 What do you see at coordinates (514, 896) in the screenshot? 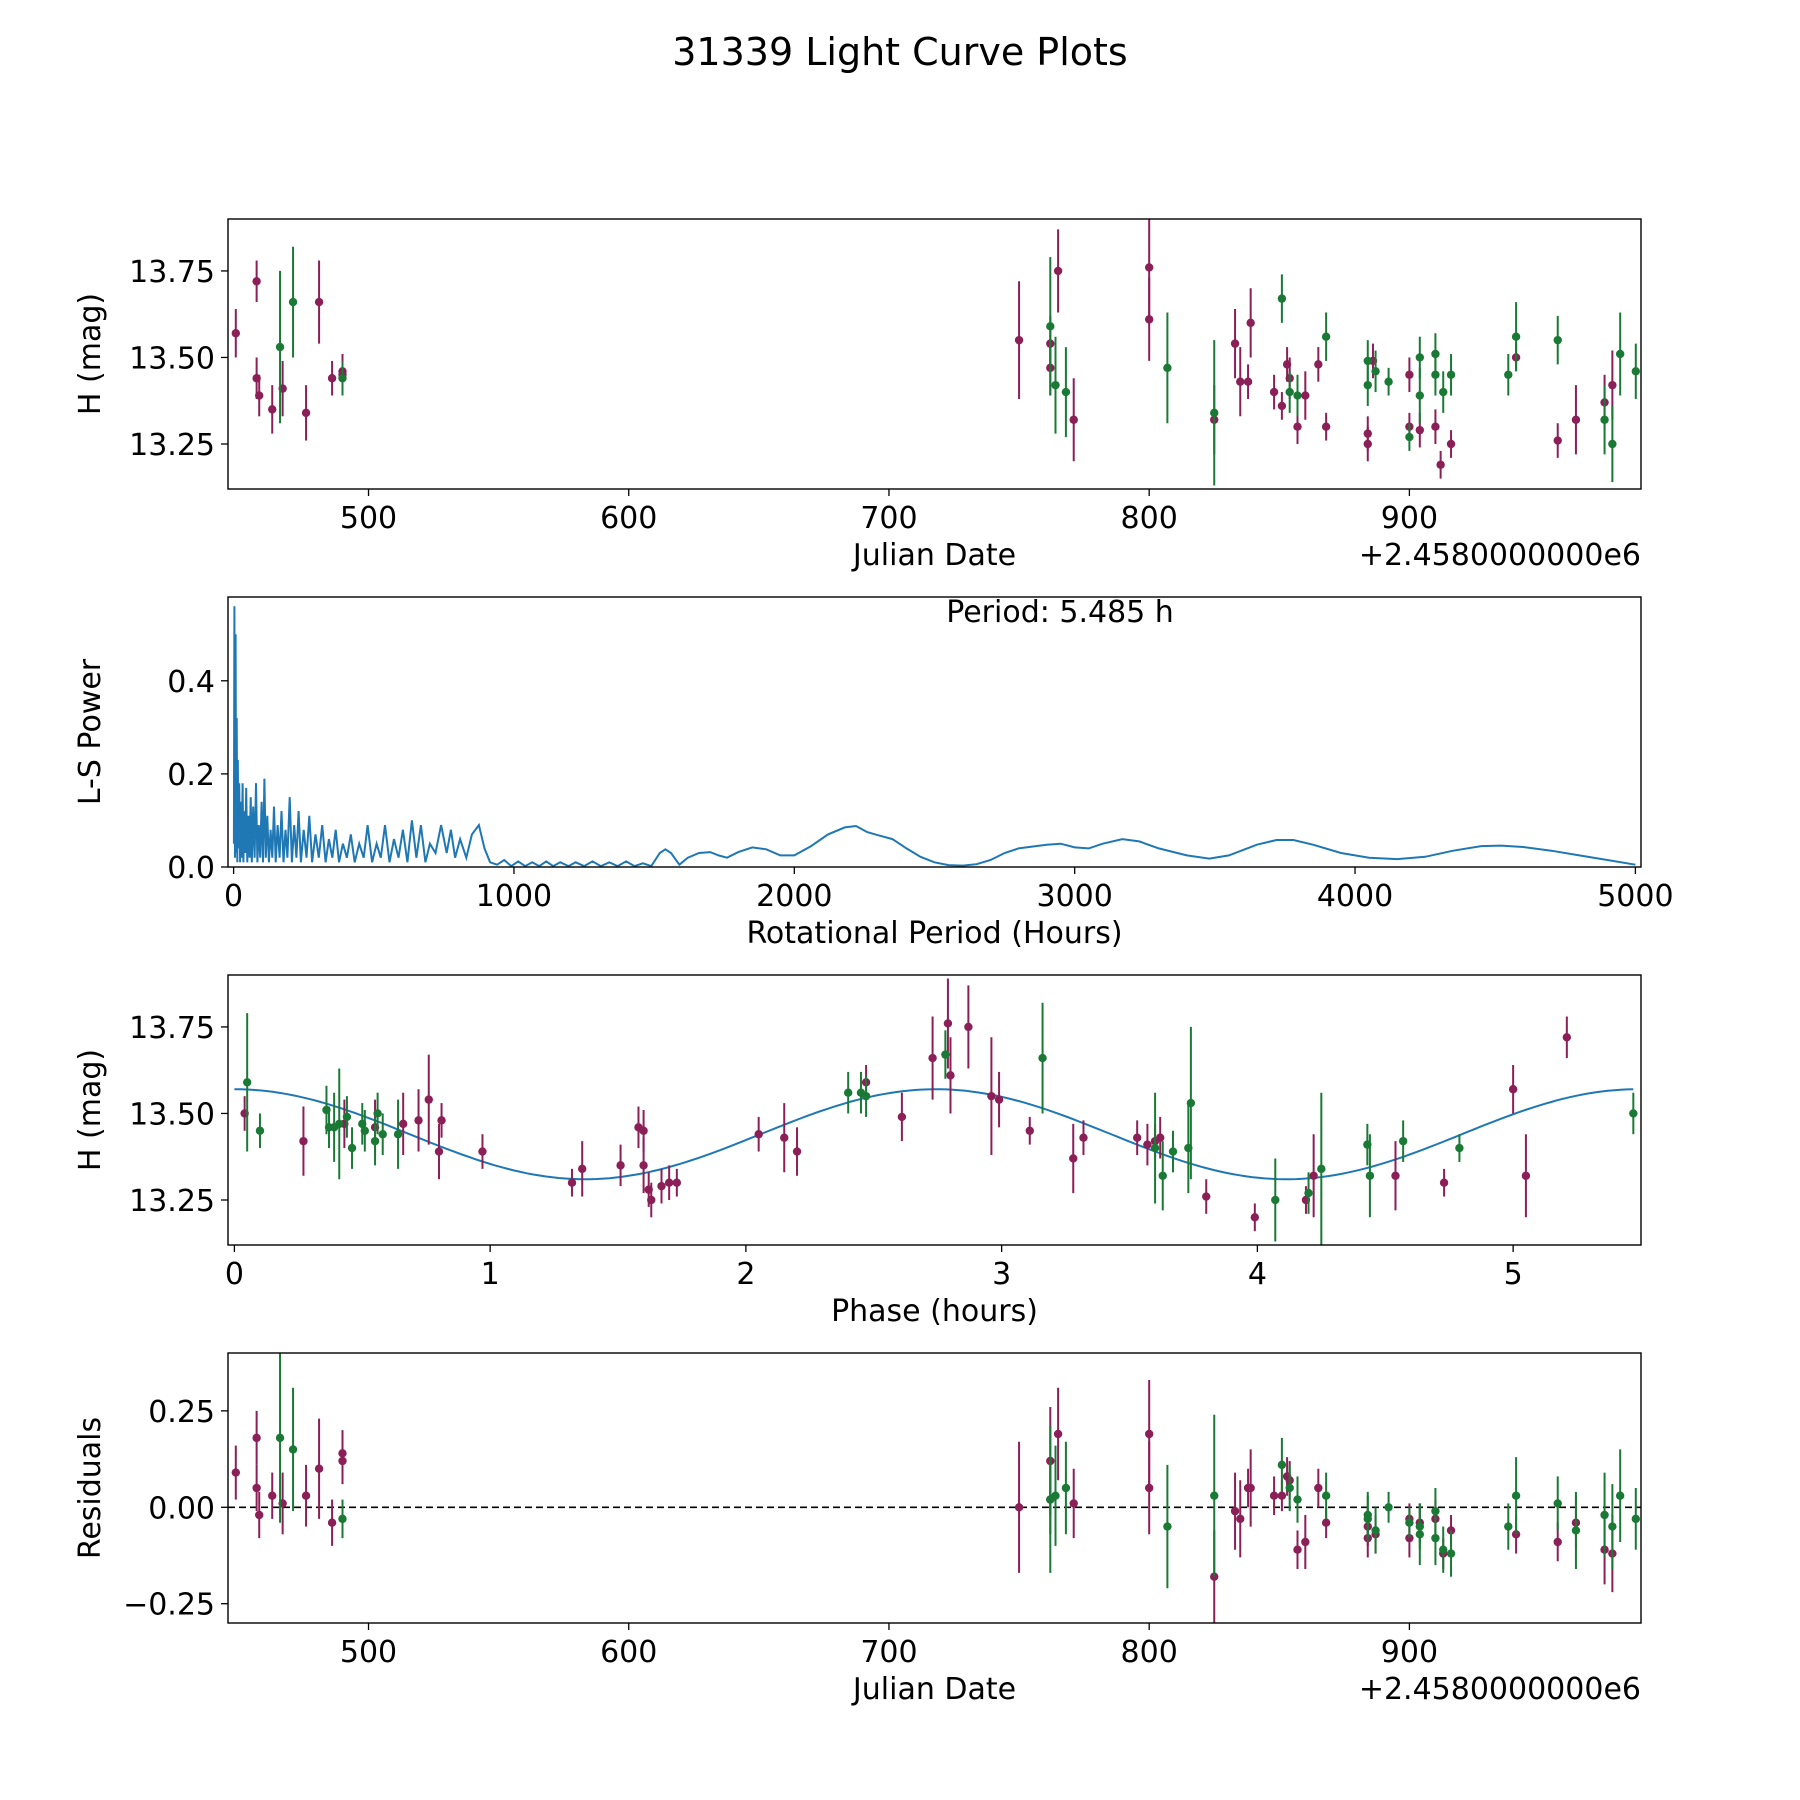
I see `periodogram-xtick-label: 1000` at bounding box center [514, 896].